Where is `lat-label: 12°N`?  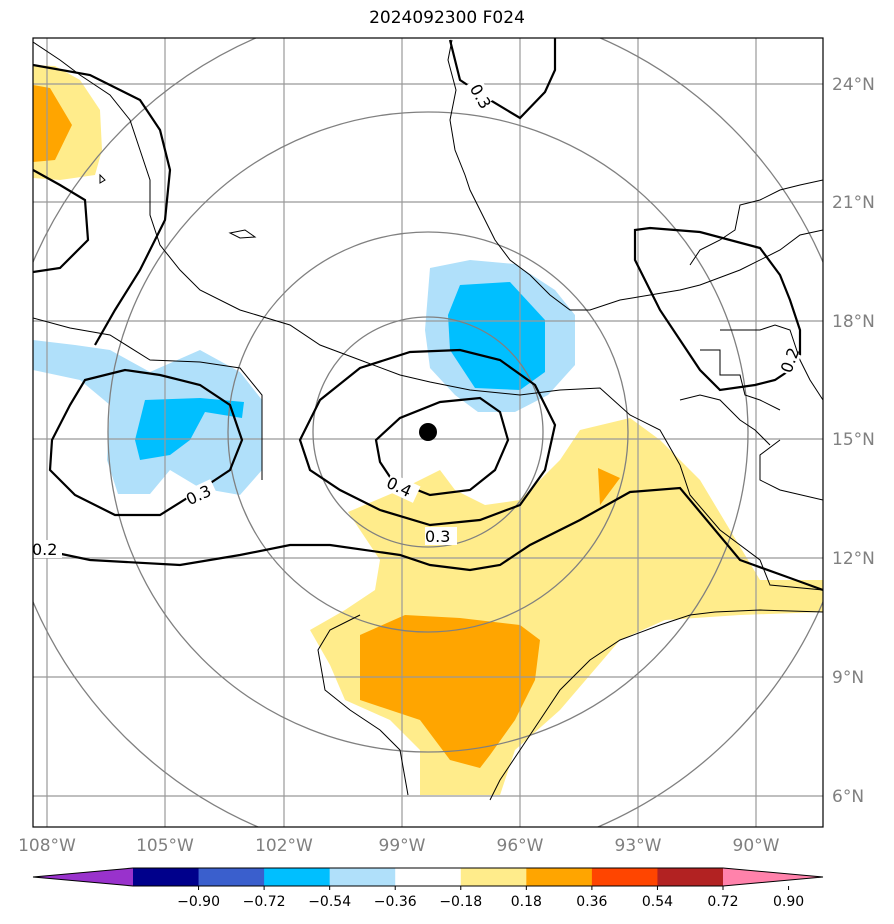
lat-label: 12°N is located at coordinates (853, 559).